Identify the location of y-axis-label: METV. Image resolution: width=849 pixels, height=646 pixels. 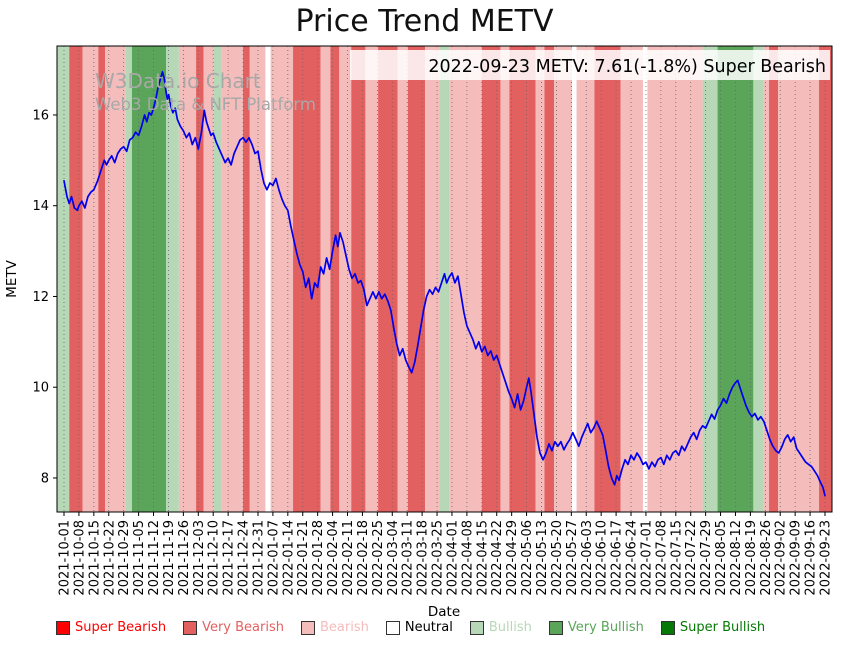
(12, 278).